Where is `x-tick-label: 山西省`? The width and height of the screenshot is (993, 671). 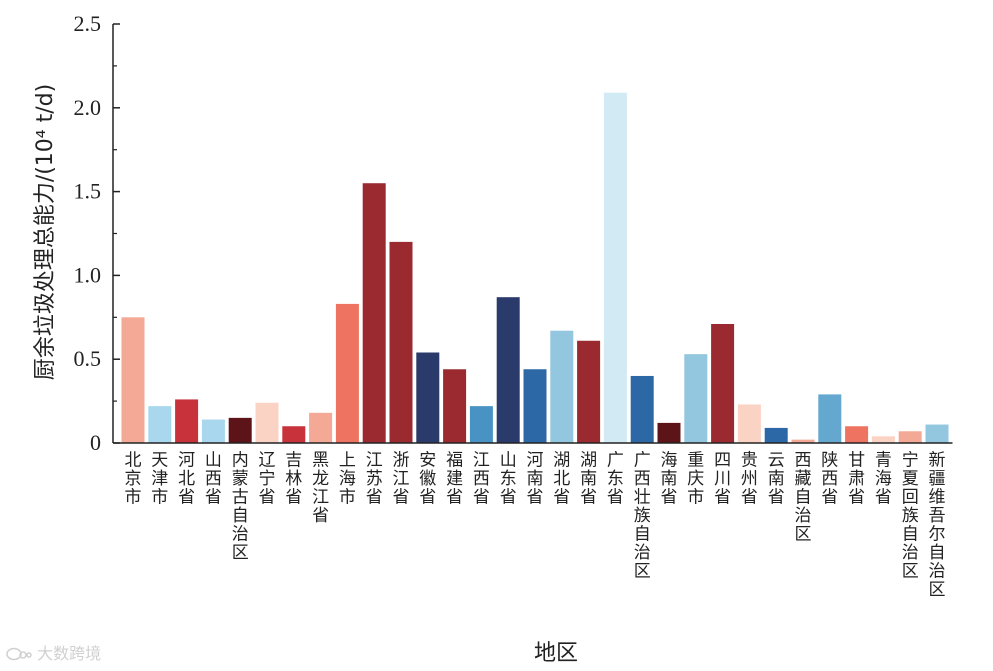 x-tick-label: 山西省 is located at coordinates (213, 479).